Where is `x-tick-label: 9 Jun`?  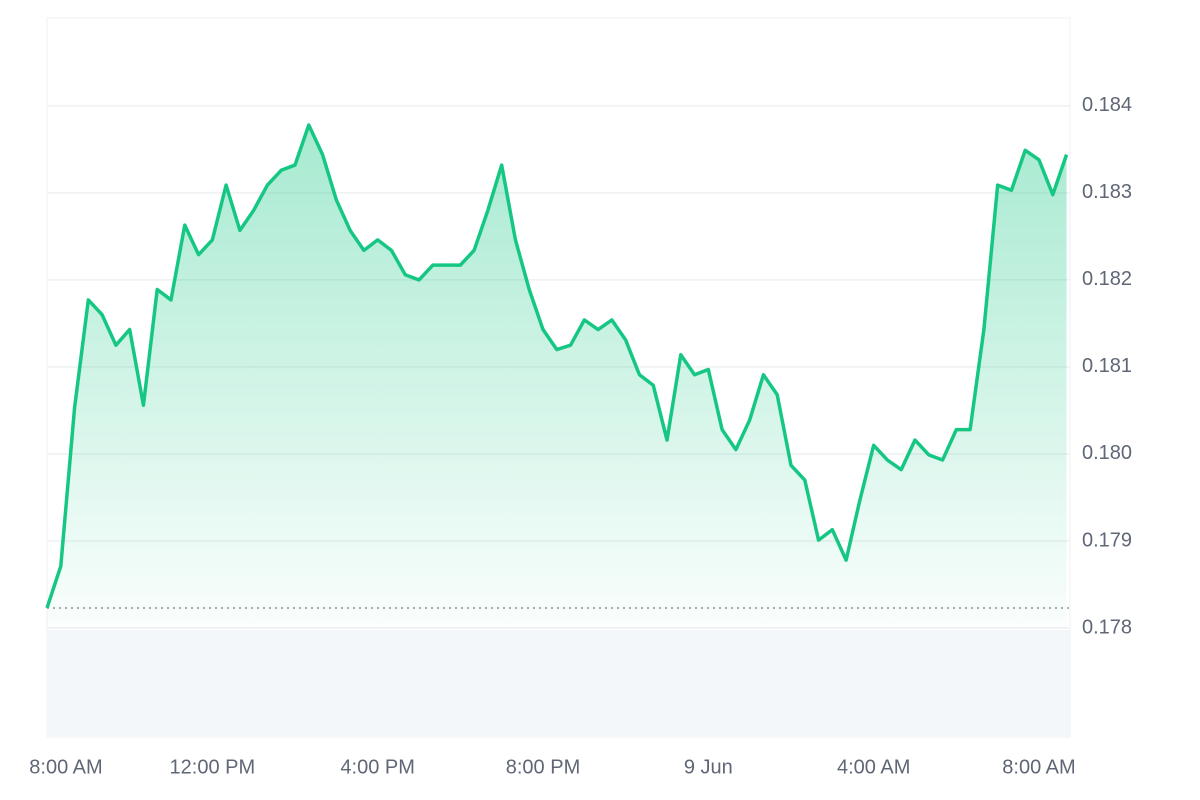
x-tick-label: 9 Jun is located at coordinates (708, 767).